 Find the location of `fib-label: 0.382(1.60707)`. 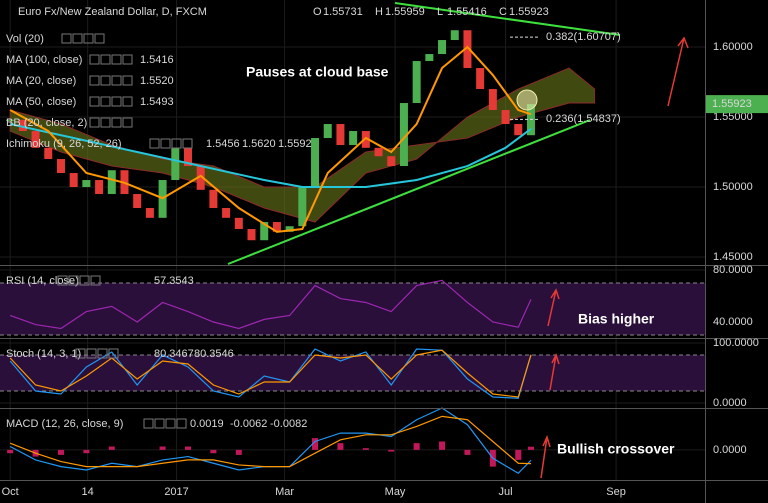

fib-label: 0.382(1.60707) is located at coordinates (583, 37).